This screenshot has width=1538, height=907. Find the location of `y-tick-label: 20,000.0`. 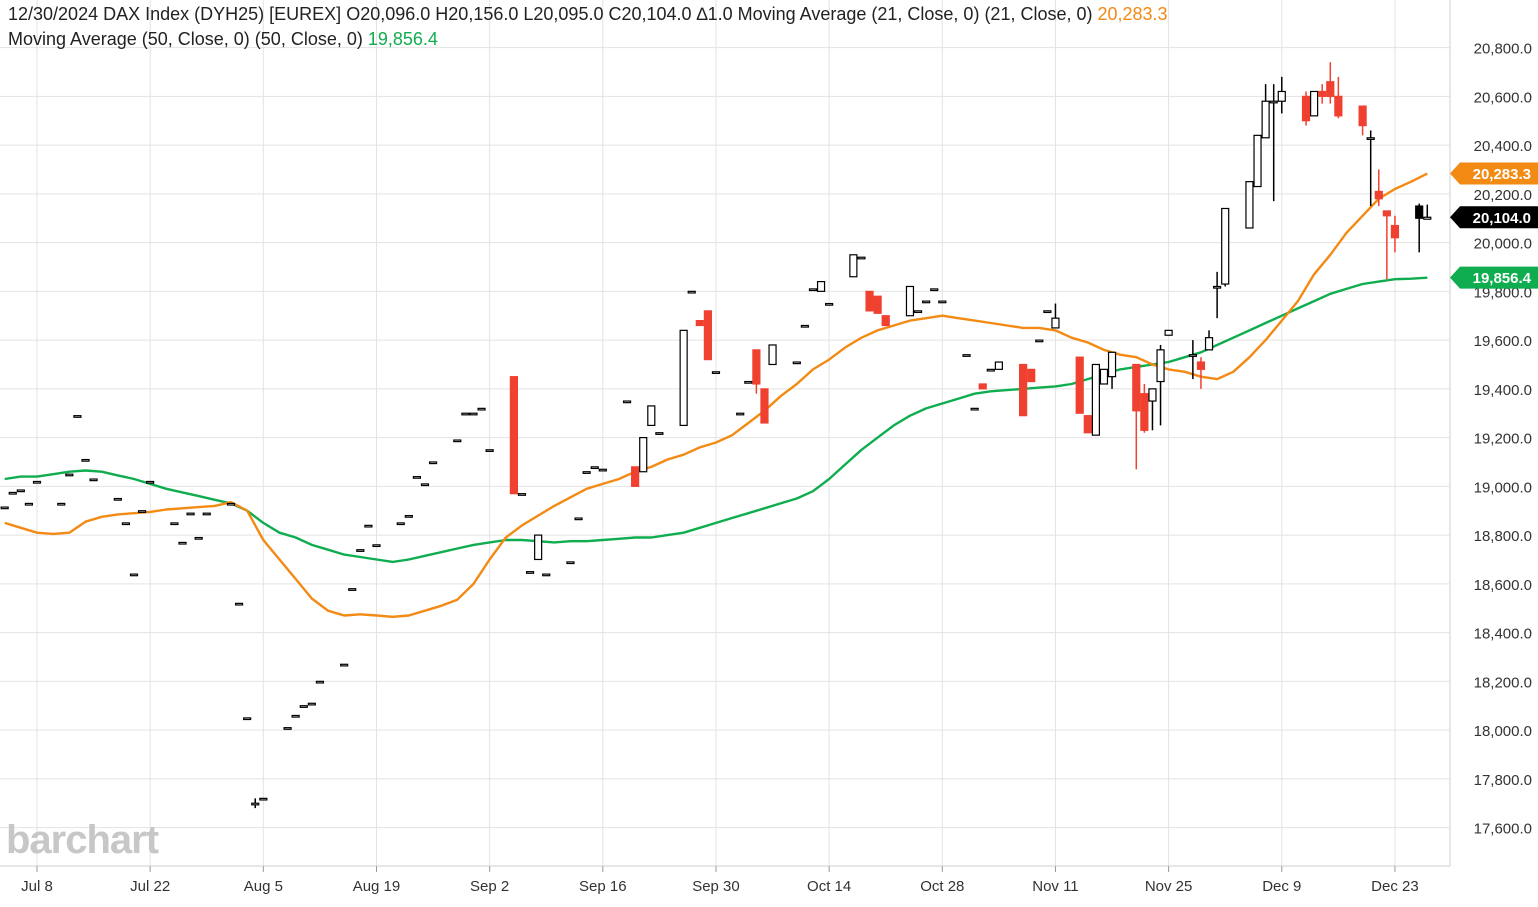

y-tick-label: 20,000.0 is located at coordinates (1503, 244).